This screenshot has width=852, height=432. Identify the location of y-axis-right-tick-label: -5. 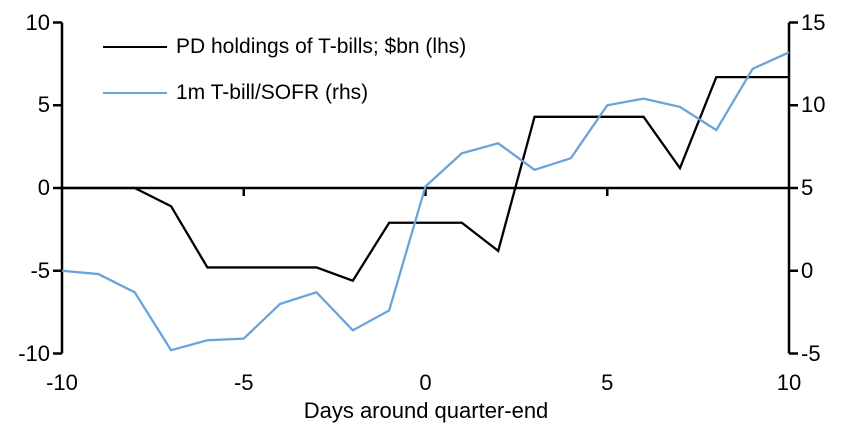
(811, 353).